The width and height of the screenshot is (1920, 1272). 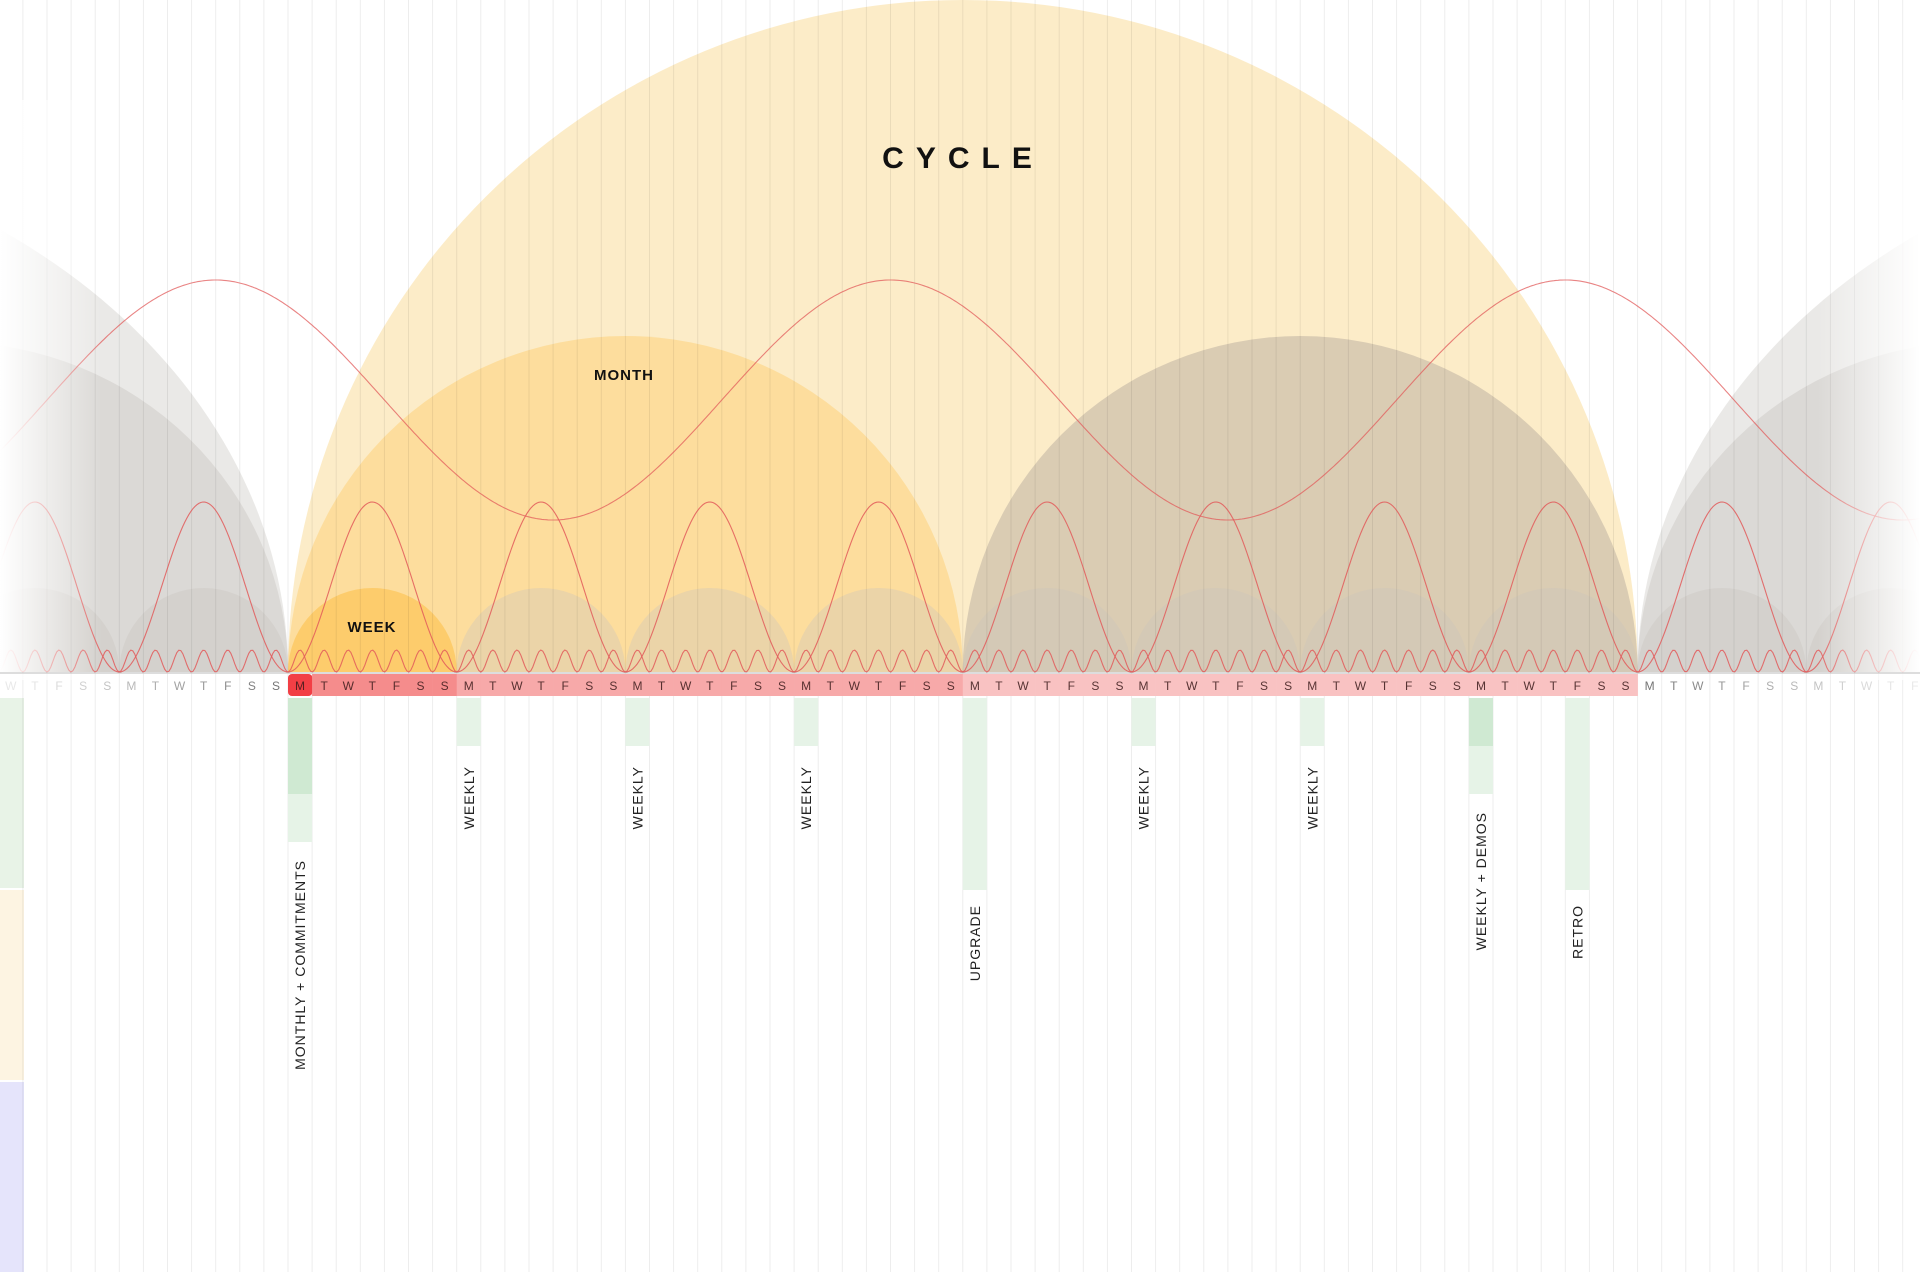 I want to click on week-title: WEEK, so click(x=372, y=627).